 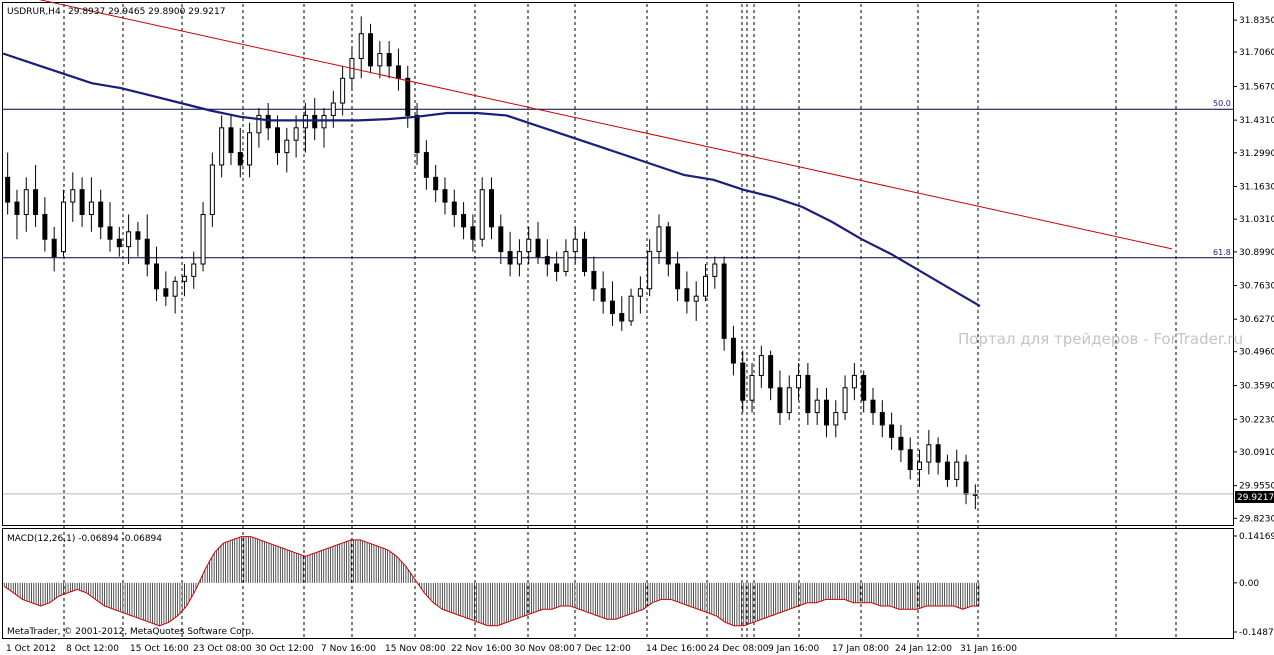 I want to click on x-tick-label: 1 Oct 2012, so click(x=31, y=649).